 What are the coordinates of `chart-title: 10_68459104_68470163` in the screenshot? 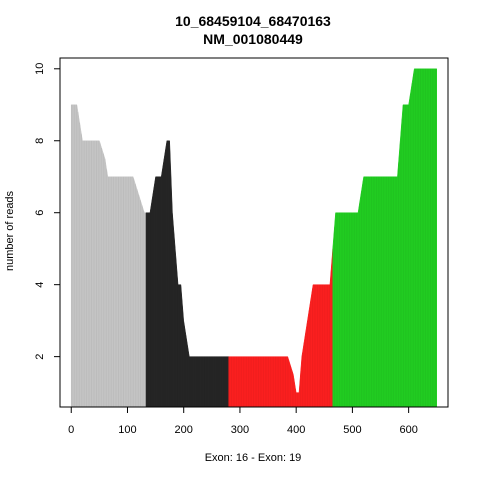 It's located at (253, 21).